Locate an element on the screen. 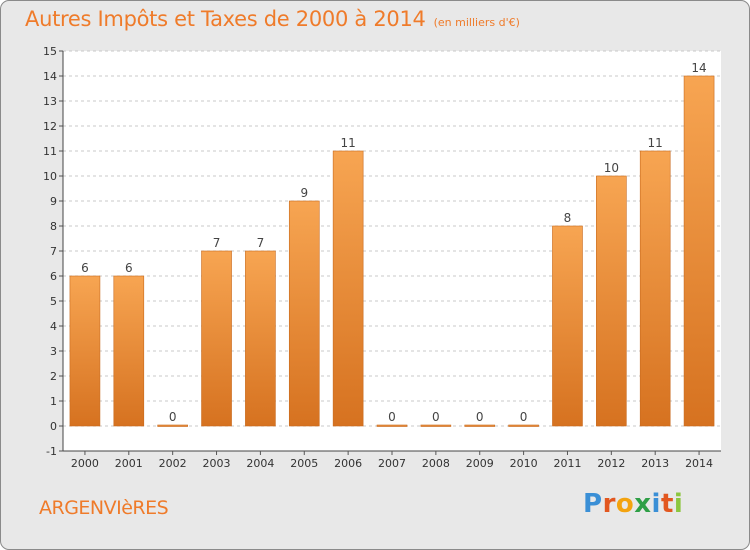 This screenshot has width=750, height=550. x-tick-label: 2012 is located at coordinates (611, 463).